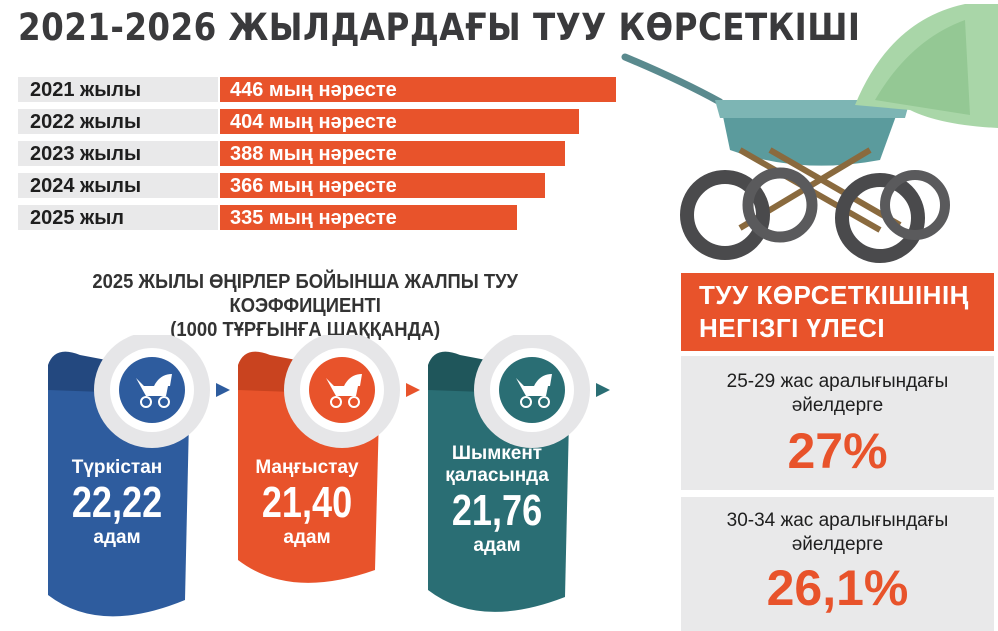 The image size is (998, 631). Describe the element at coordinates (117, 502) in the screenshot. I see `region-value: 22,22` at that location.